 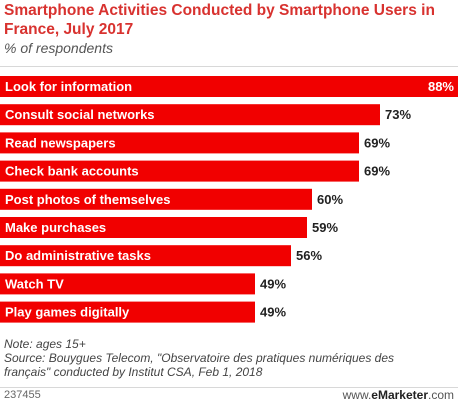 What do you see at coordinates (78, 255) in the screenshot?
I see `category-label: Do administrative tasks` at bounding box center [78, 255].